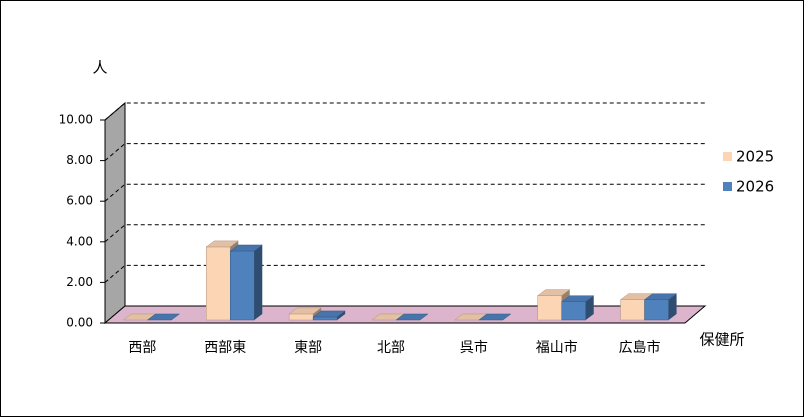 The width and height of the screenshot is (804, 417). Describe the element at coordinates (225, 348) in the screenshot. I see `x-tick-label: 西部東` at that location.